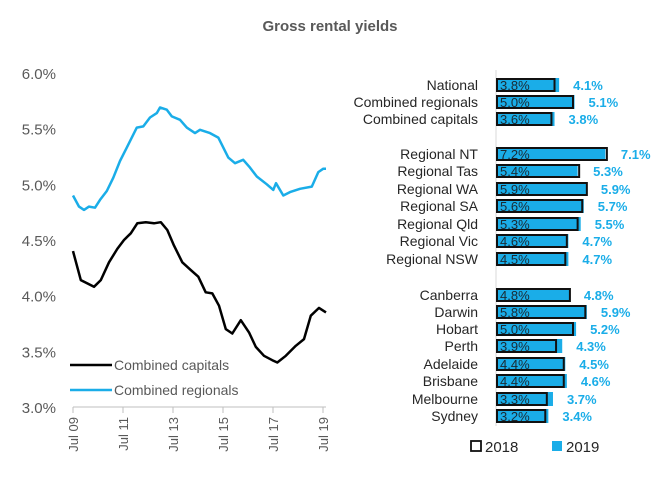 The width and height of the screenshot is (660, 478). Describe the element at coordinates (457, 329) in the screenshot. I see `bar-category-label: Hobart` at that location.